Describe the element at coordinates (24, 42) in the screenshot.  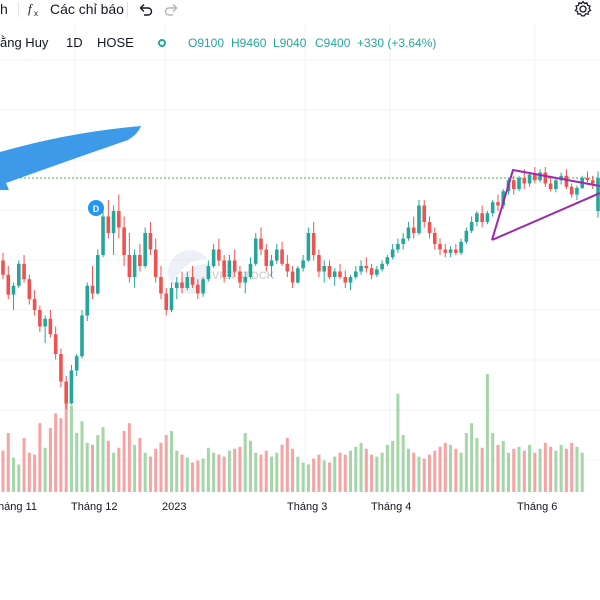
I see `symbol-name: ằng Huy` at that location.